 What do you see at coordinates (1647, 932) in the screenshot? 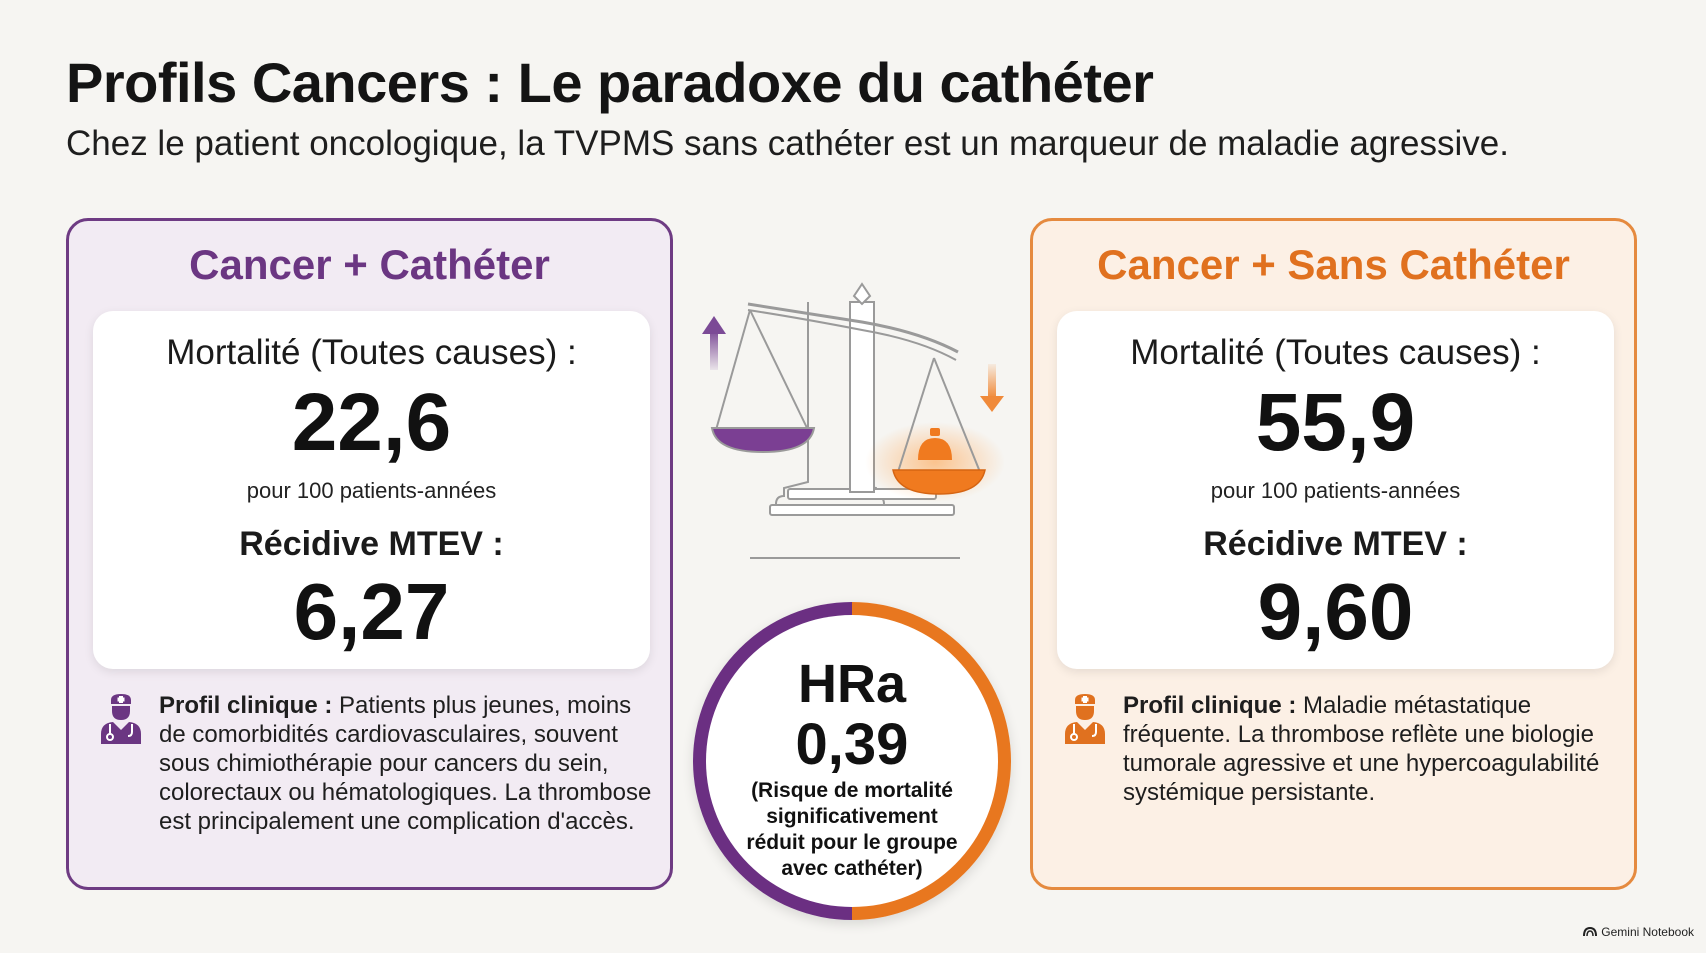
I see `footer-brand-label: Gemini Notebook` at bounding box center [1647, 932].